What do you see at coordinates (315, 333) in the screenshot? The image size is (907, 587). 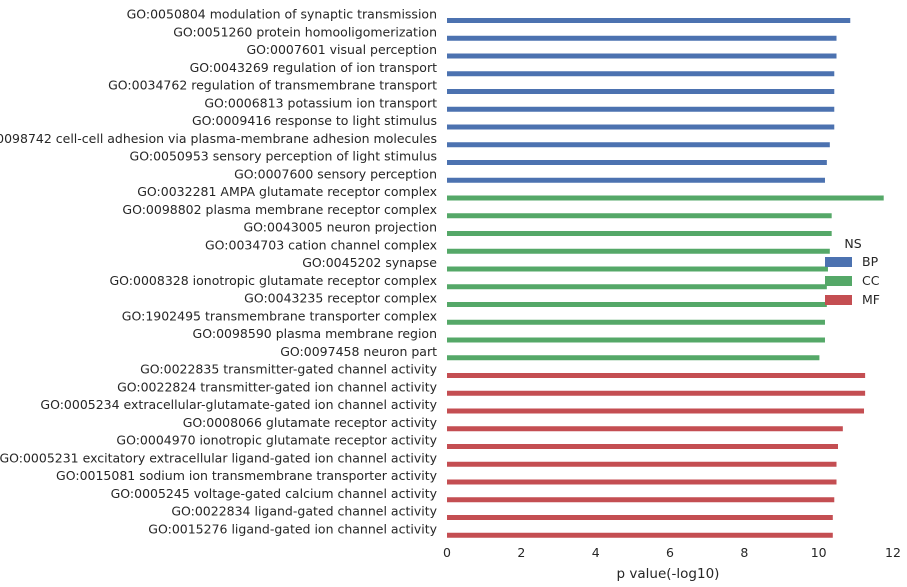 I see `category-label: GO:0098590 plasma membrane region` at bounding box center [315, 333].